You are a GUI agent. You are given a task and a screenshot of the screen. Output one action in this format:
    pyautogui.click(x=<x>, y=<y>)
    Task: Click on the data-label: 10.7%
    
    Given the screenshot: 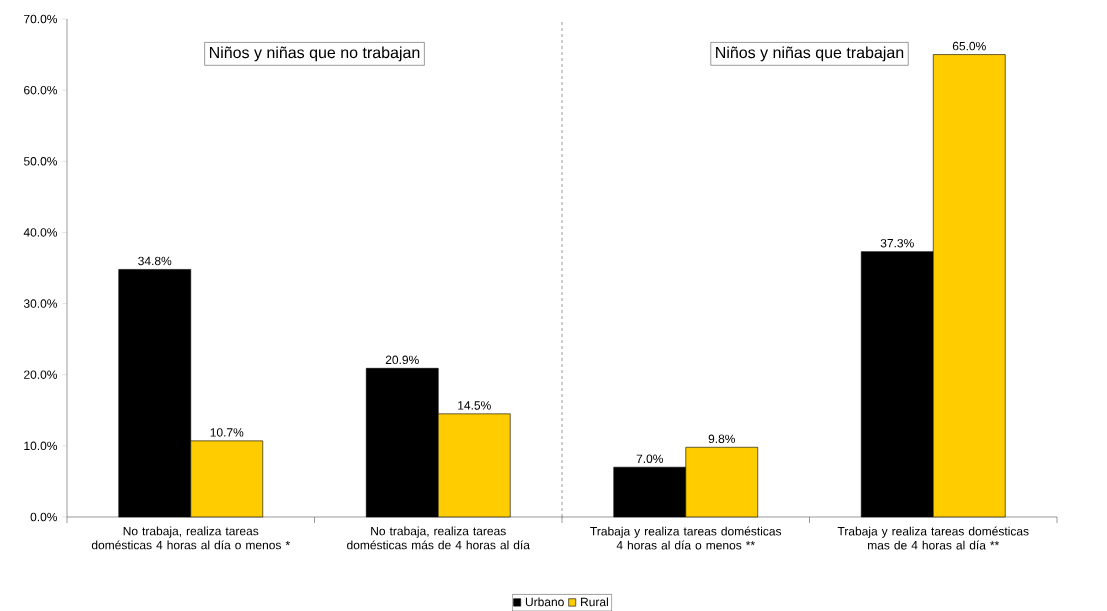 What is the action you would take?
    pyautogui.click(x=227, y=432)
    